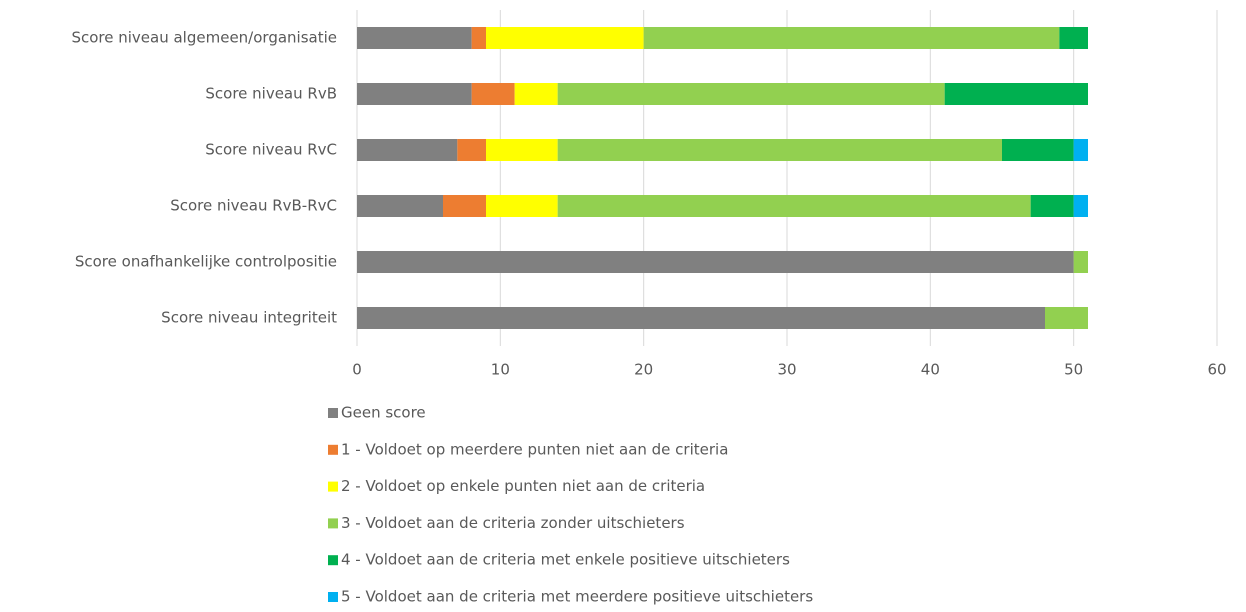  Describe the element at coordinates (249, 318) in the screenshot. I see `y-tick-label: Score niveau integriteit` at that location.